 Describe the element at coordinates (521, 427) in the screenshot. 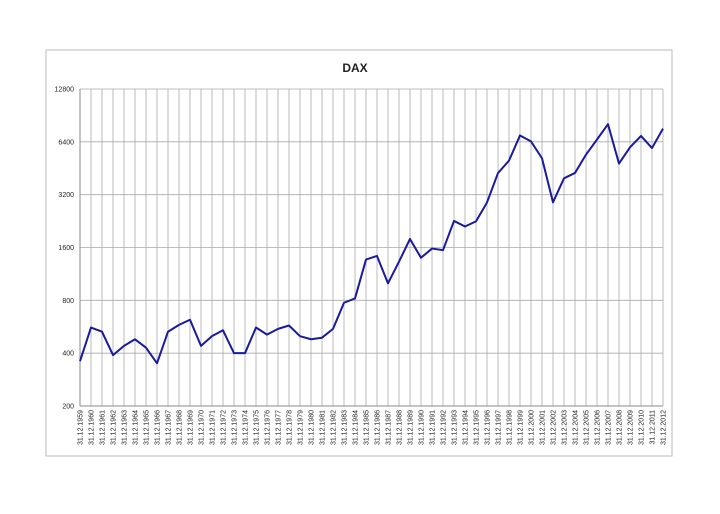

I see `x-tick-label: 31.12.1999` at that location.